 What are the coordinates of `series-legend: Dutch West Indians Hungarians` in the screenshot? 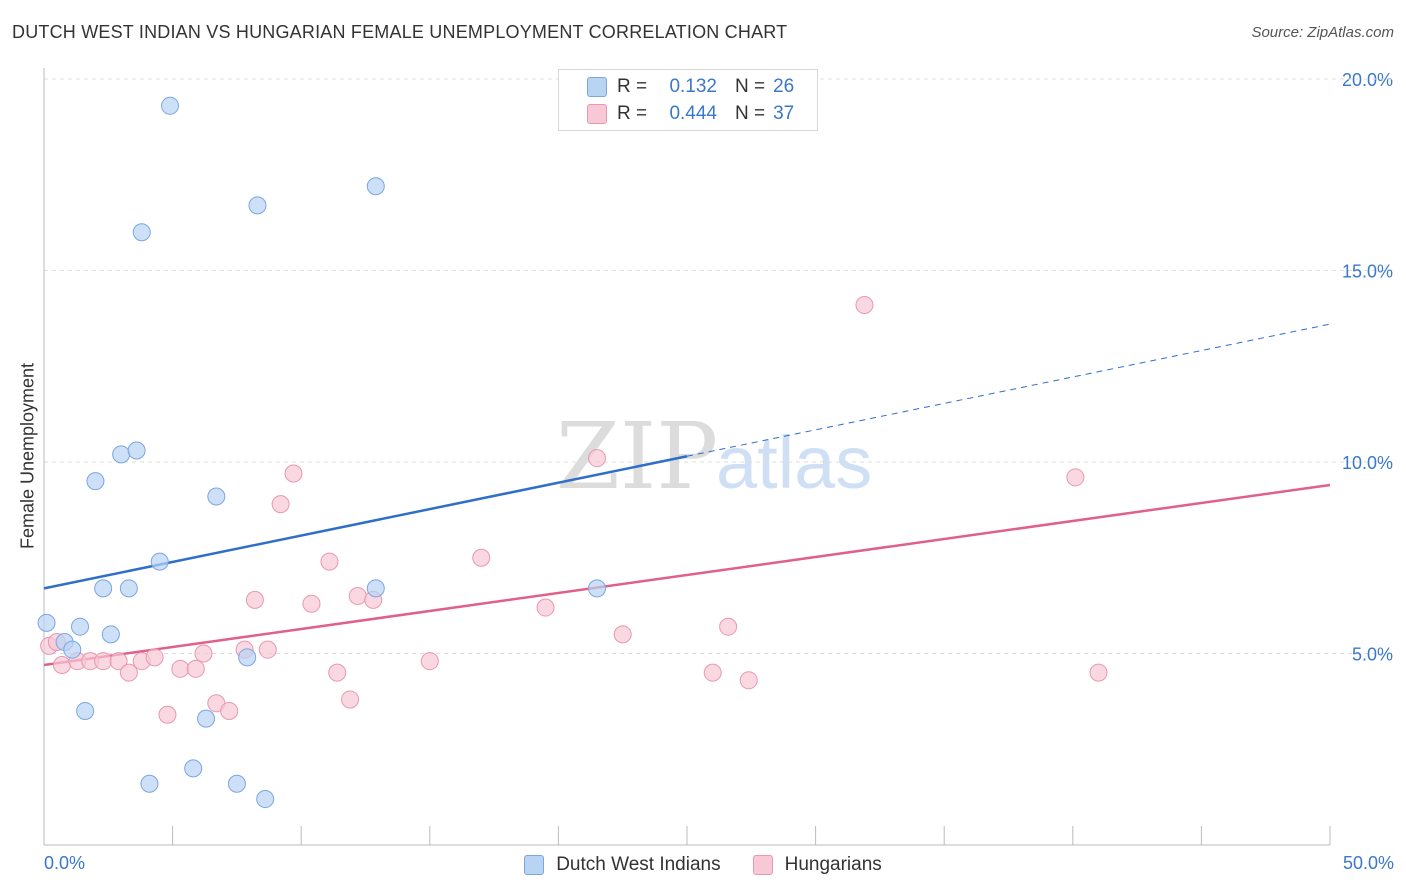 It's located at (703, 865).